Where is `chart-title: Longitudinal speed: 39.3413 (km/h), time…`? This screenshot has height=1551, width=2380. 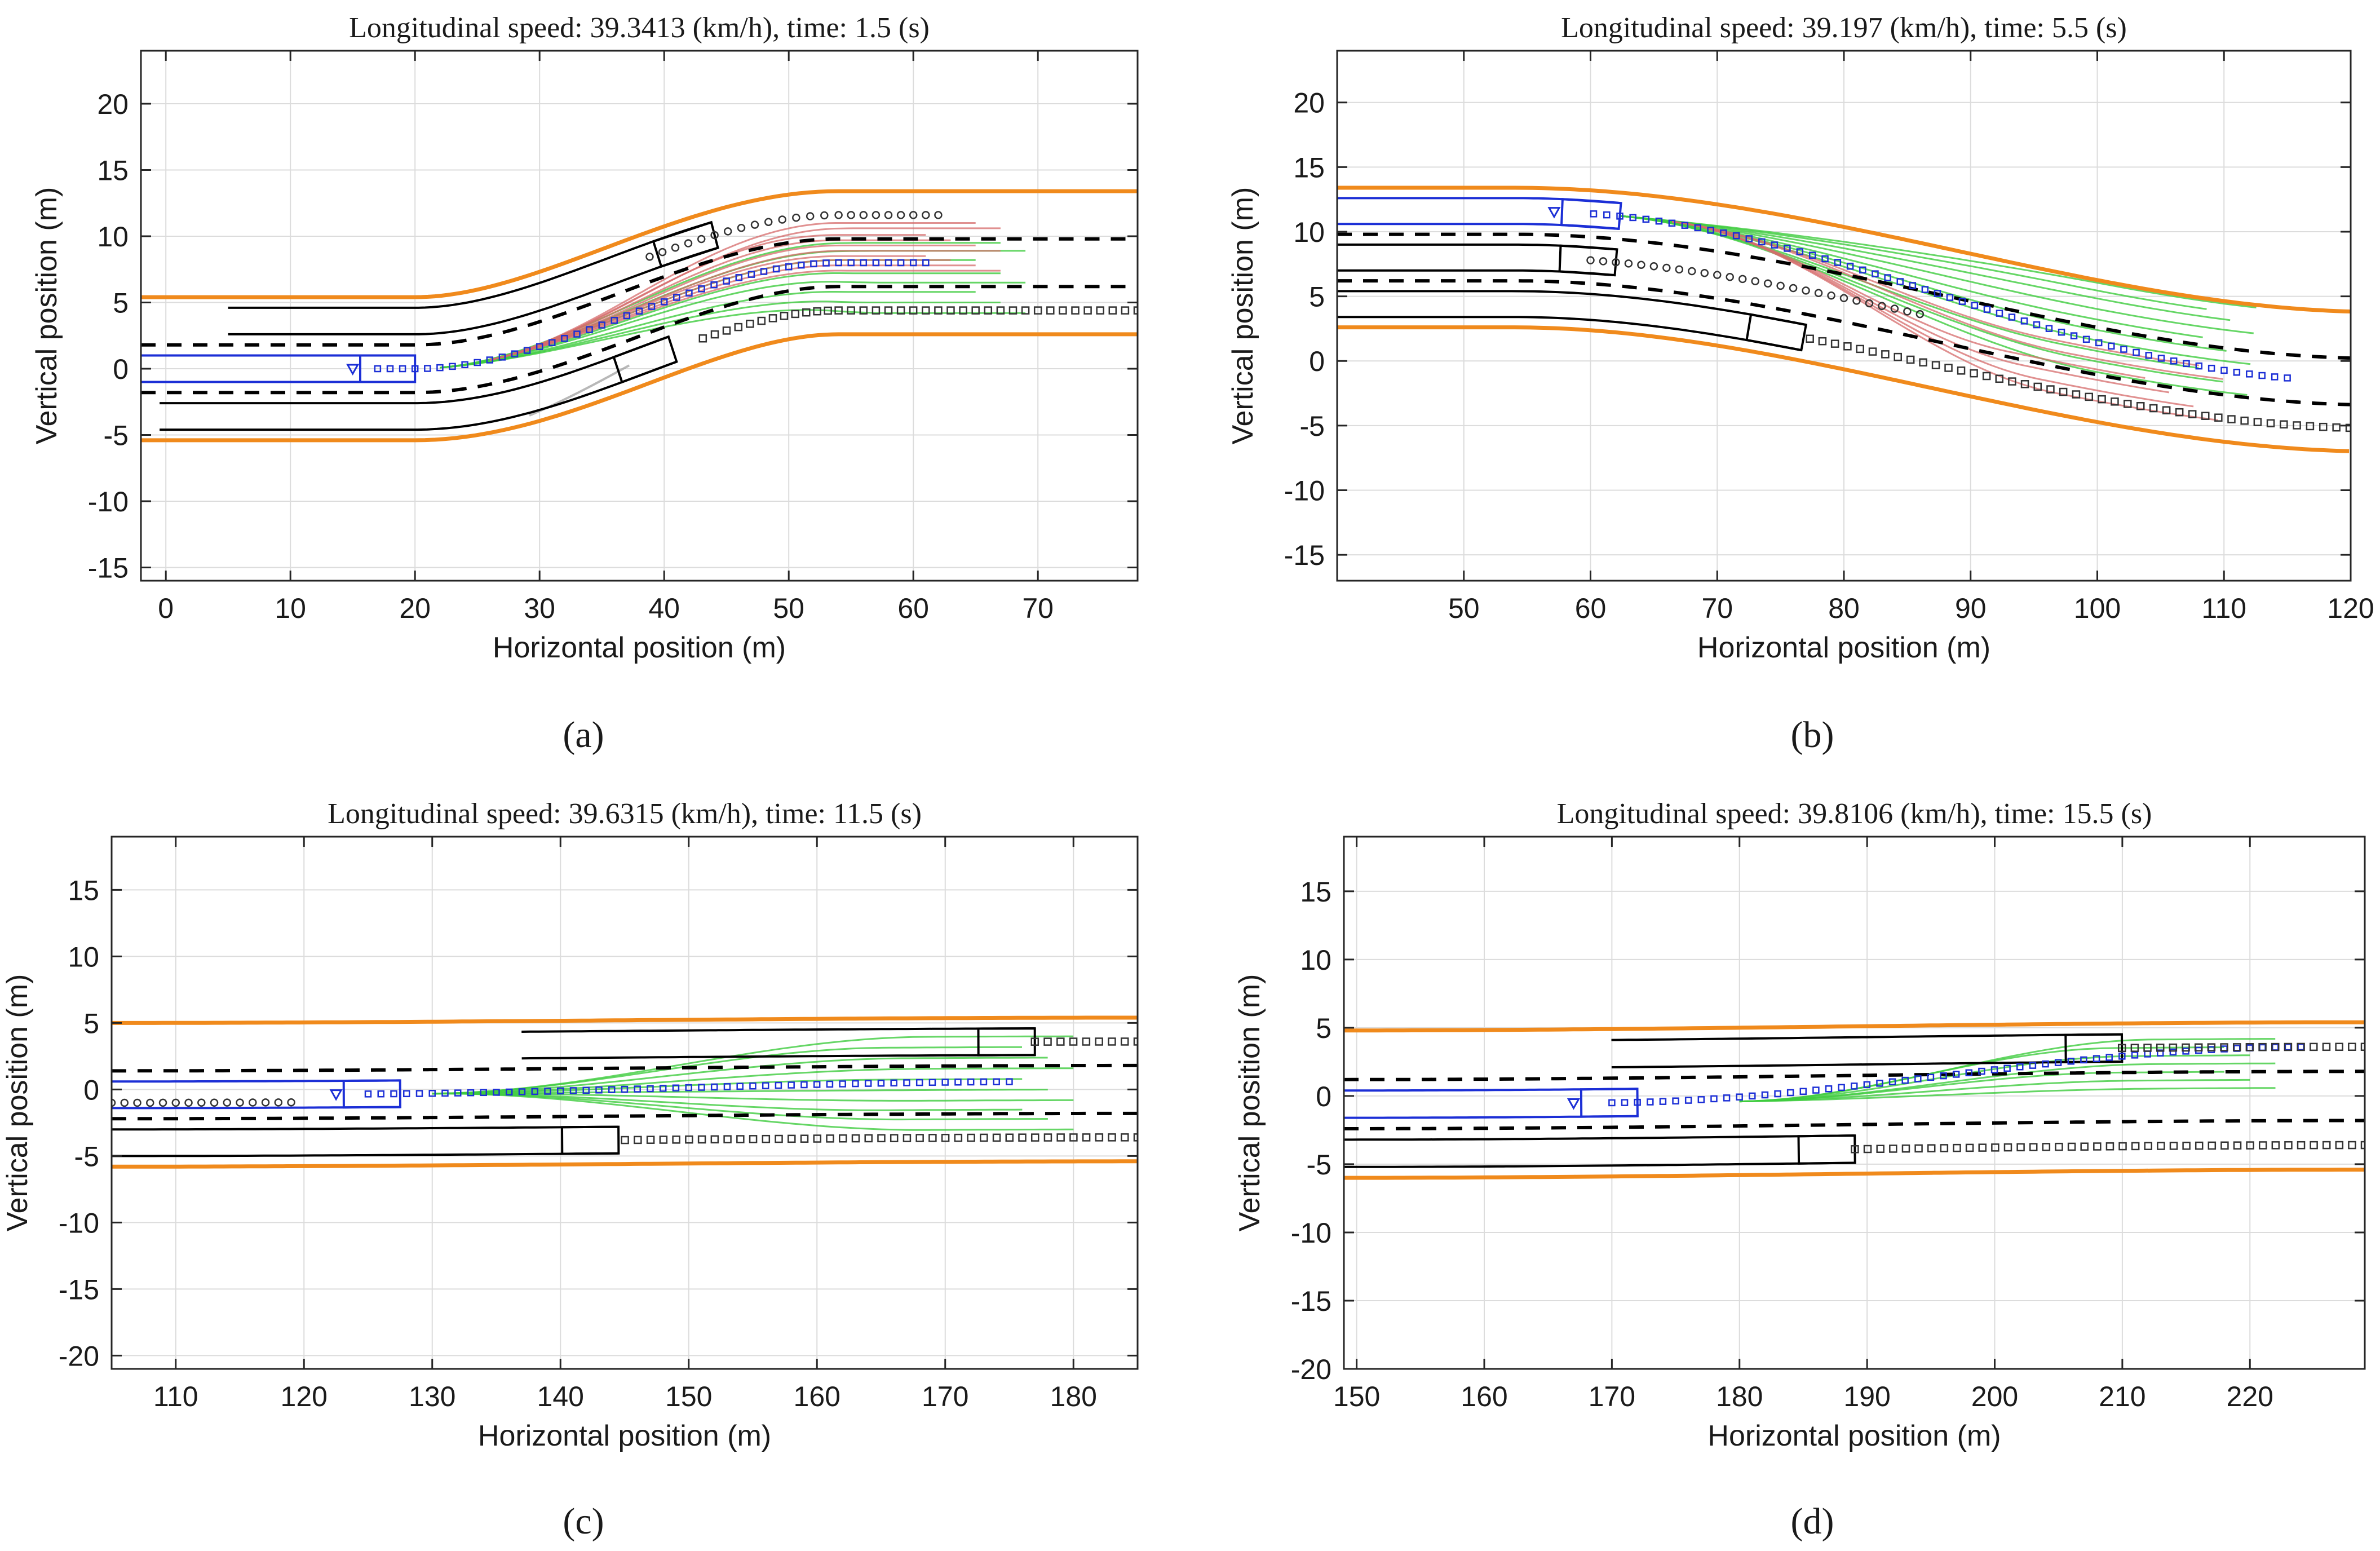
chart-title: Longitudinal speed: 39.3413 (km/h), time… is located at coordinates (639, 28).